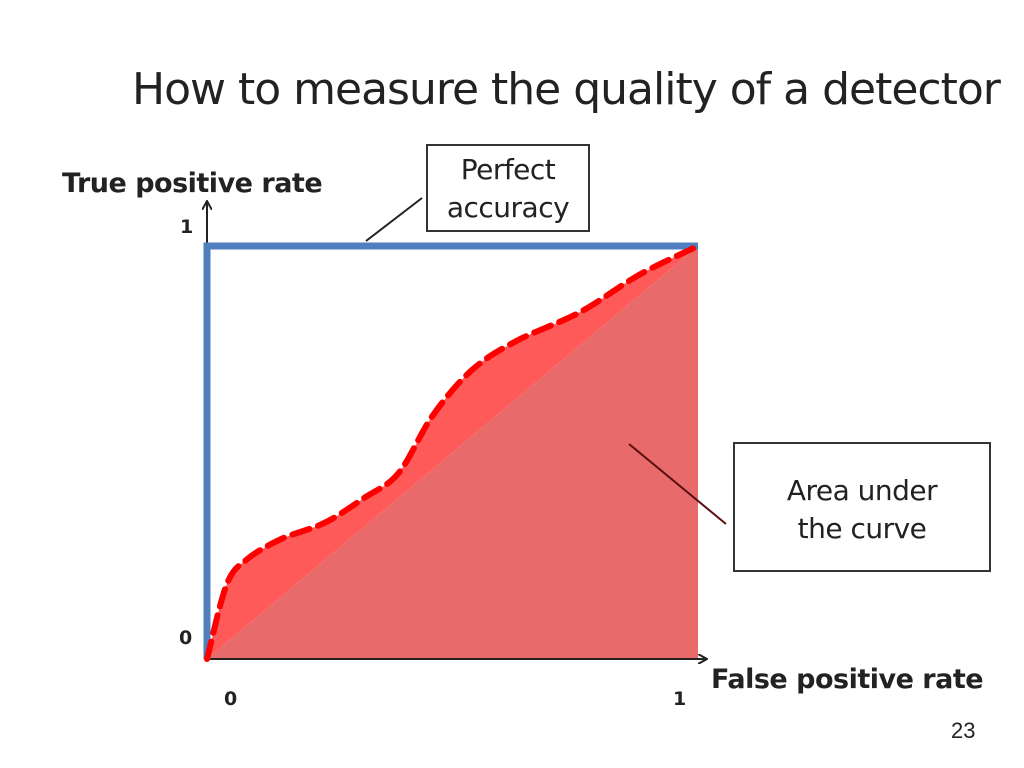 The height and width of the screenshot is (768, 1024). I want to click on perfect-callout-line1: Perfect, so click(508, 169).